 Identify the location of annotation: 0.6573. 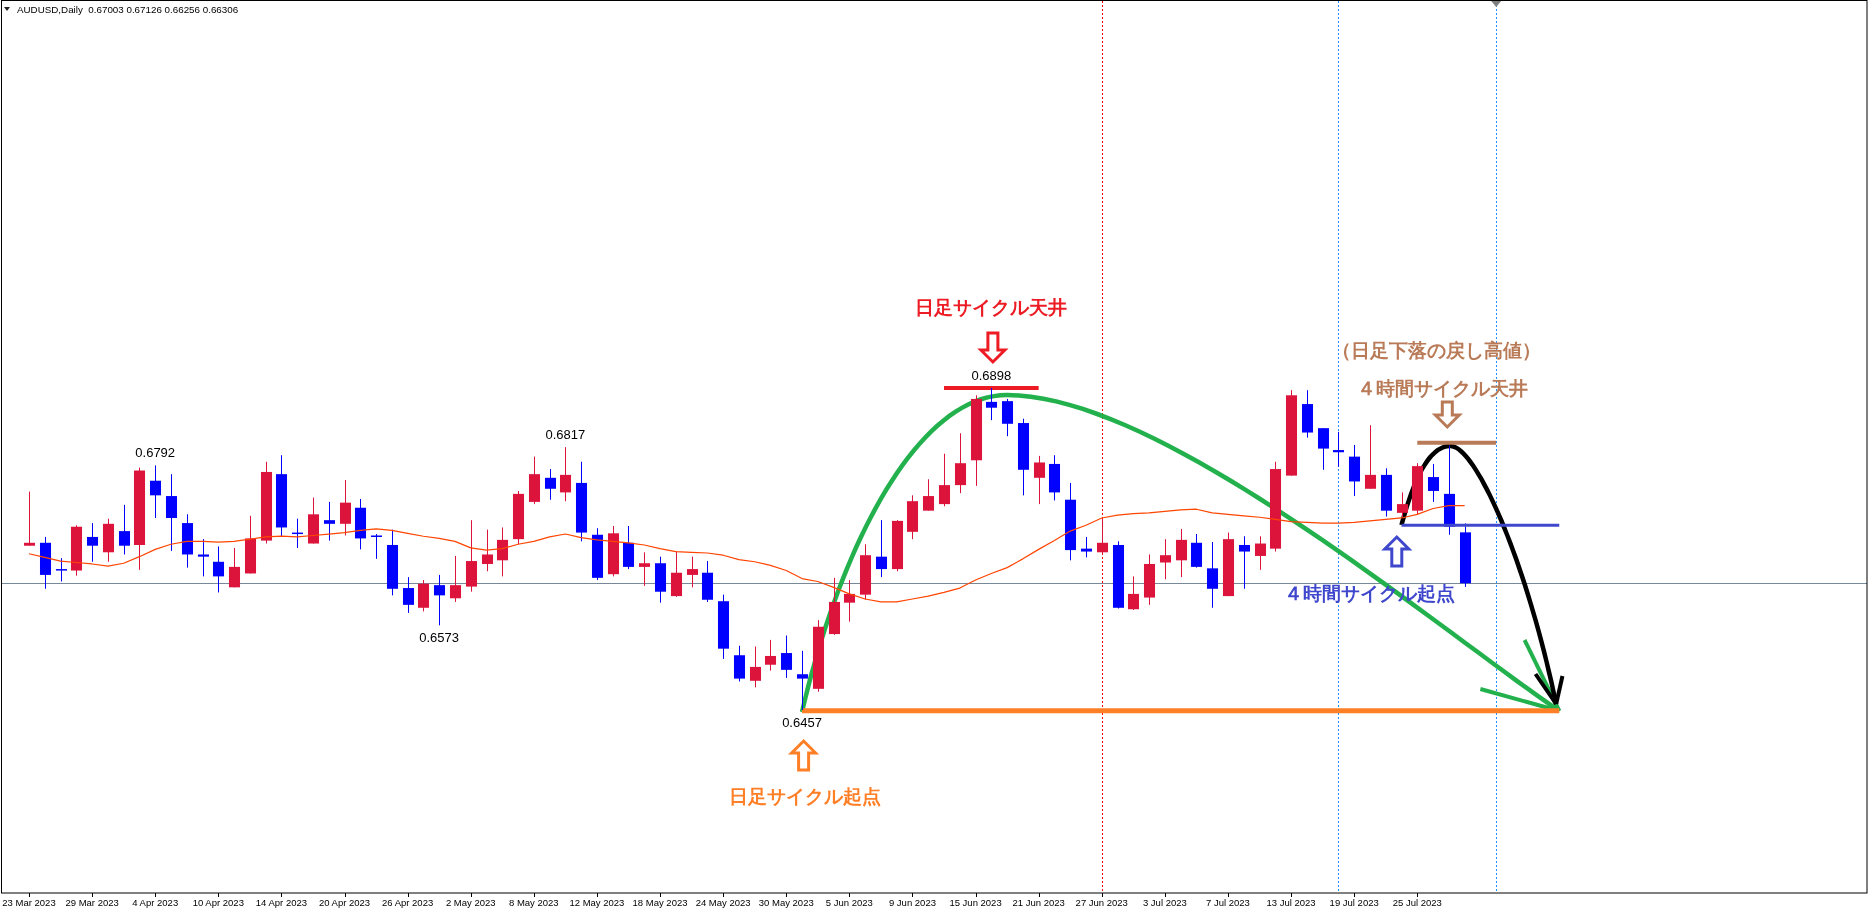
(439, 638).